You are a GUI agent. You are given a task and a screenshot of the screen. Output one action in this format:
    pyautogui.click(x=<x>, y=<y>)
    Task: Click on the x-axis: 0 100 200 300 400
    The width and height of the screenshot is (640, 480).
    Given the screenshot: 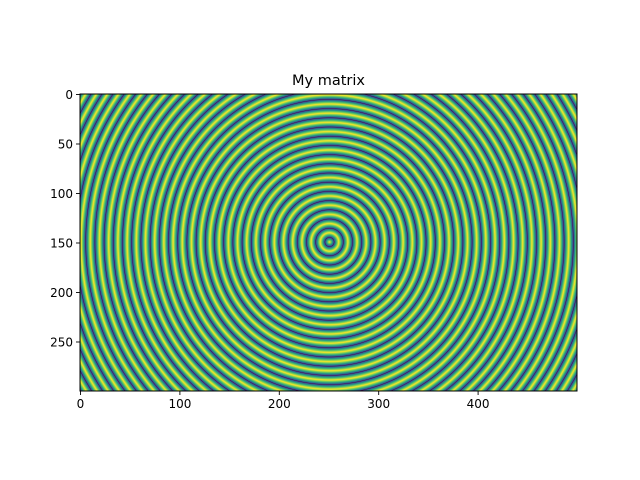 What is the action you would take?
    pyautogui.click(x=283, y=401)
    